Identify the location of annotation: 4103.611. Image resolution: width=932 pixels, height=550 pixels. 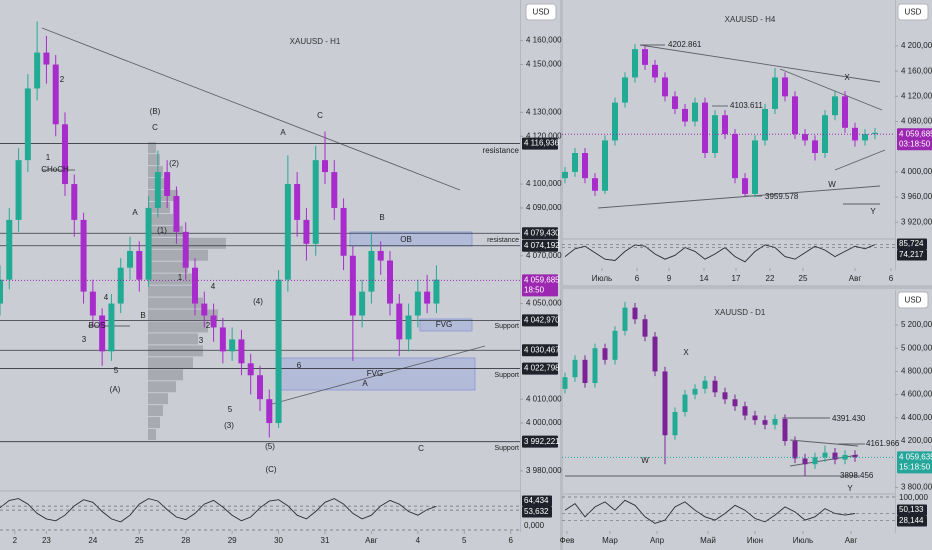
(746, 105).